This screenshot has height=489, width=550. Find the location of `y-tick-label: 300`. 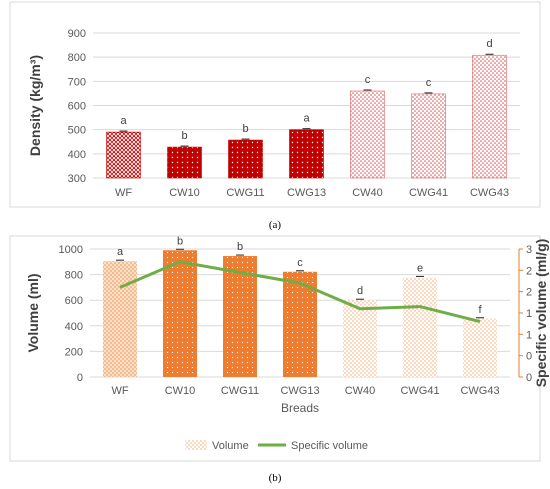

y-tick-label: 300 is located at coordinates (77, 179).